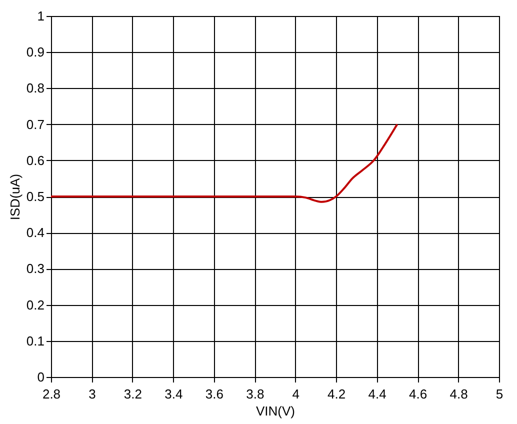  What do you see at coordinates (35, 160) in the screenshot?
I see `y-tick-label: 0.6` at bounding box center [35, 160].